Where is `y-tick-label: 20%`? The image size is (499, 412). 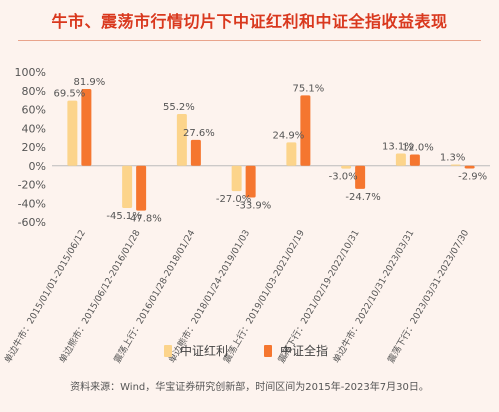
y-tick-label: 20% is located at coordinates (34, 147).